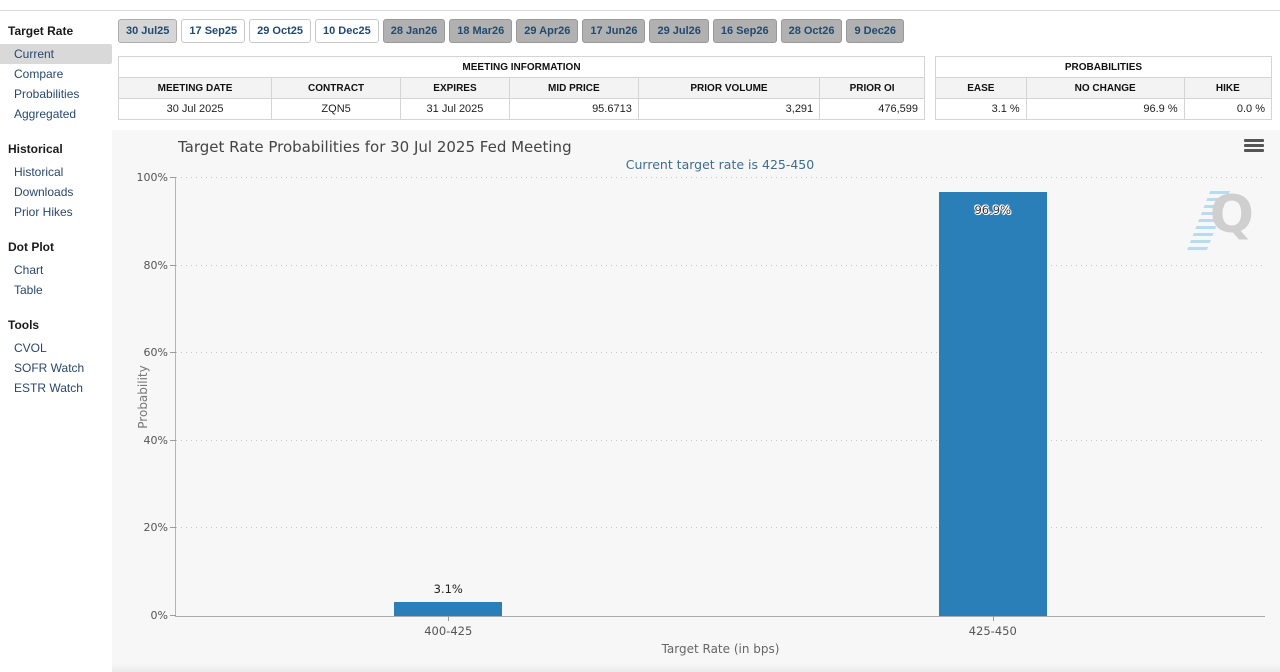 Image resolution: width=1280 pixels, height=672 pixels. I want to click on table-row: 3.1 % 96.9 % 0.0 %, so click(1104, 109).